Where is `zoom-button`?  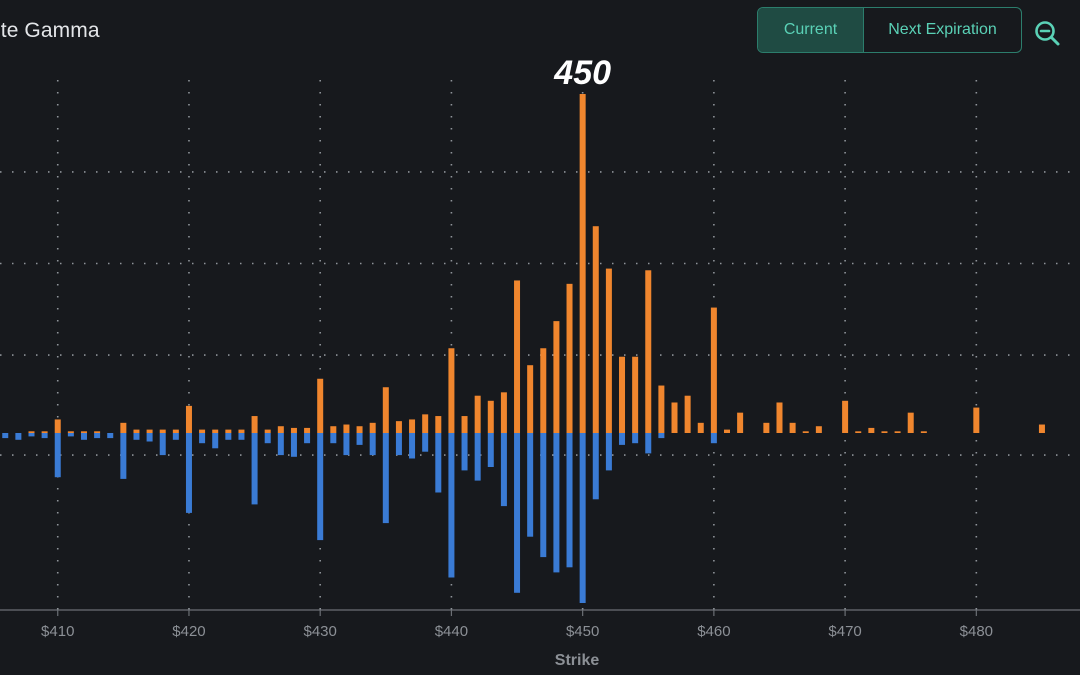 zoom-button is located at coordinates (1048, 34).